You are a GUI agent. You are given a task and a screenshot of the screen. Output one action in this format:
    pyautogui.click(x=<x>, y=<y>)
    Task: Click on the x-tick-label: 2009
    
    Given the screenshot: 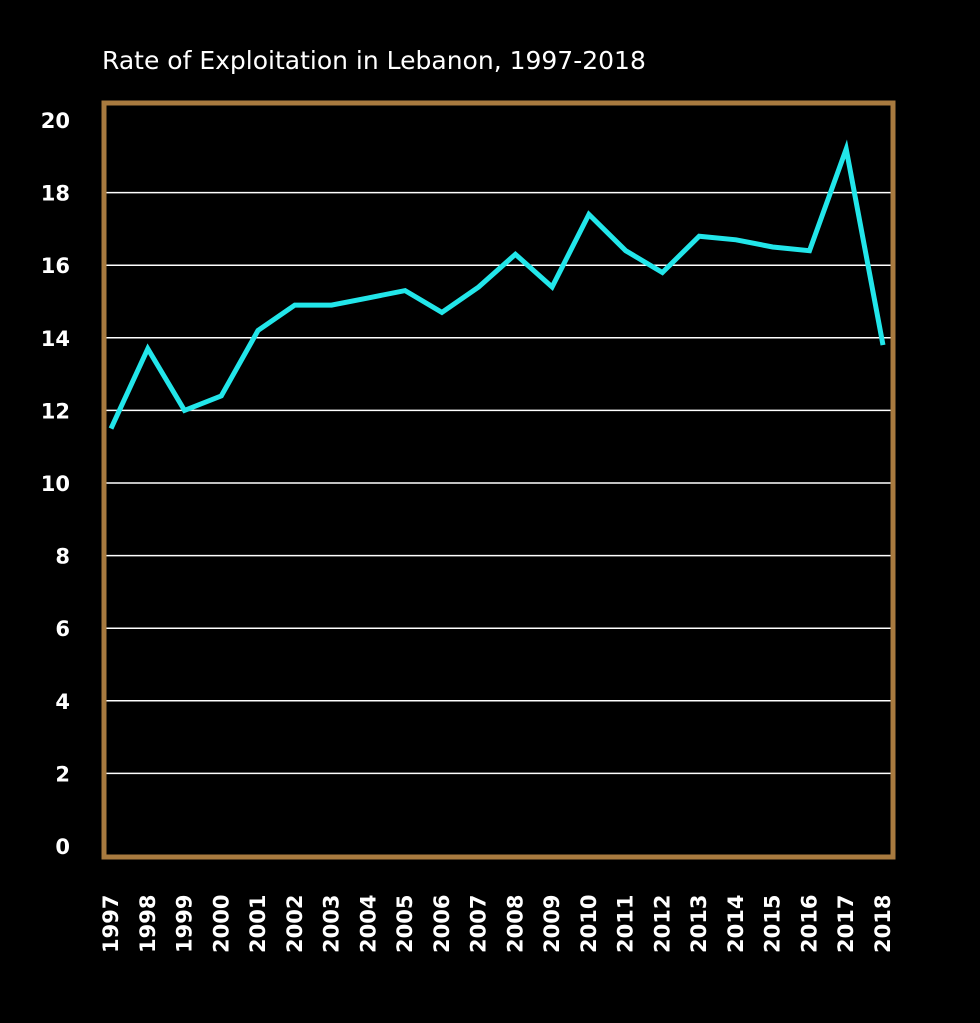 What is the action you would take?
    pyautogui.click(x=552, y=924)
    